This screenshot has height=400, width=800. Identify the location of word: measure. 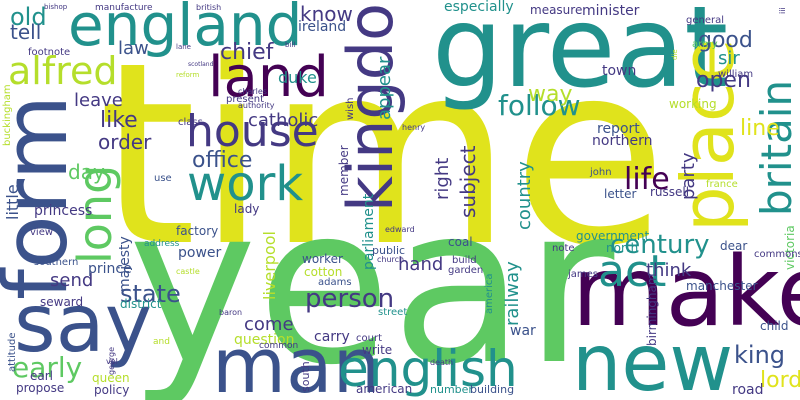
(556, 10).